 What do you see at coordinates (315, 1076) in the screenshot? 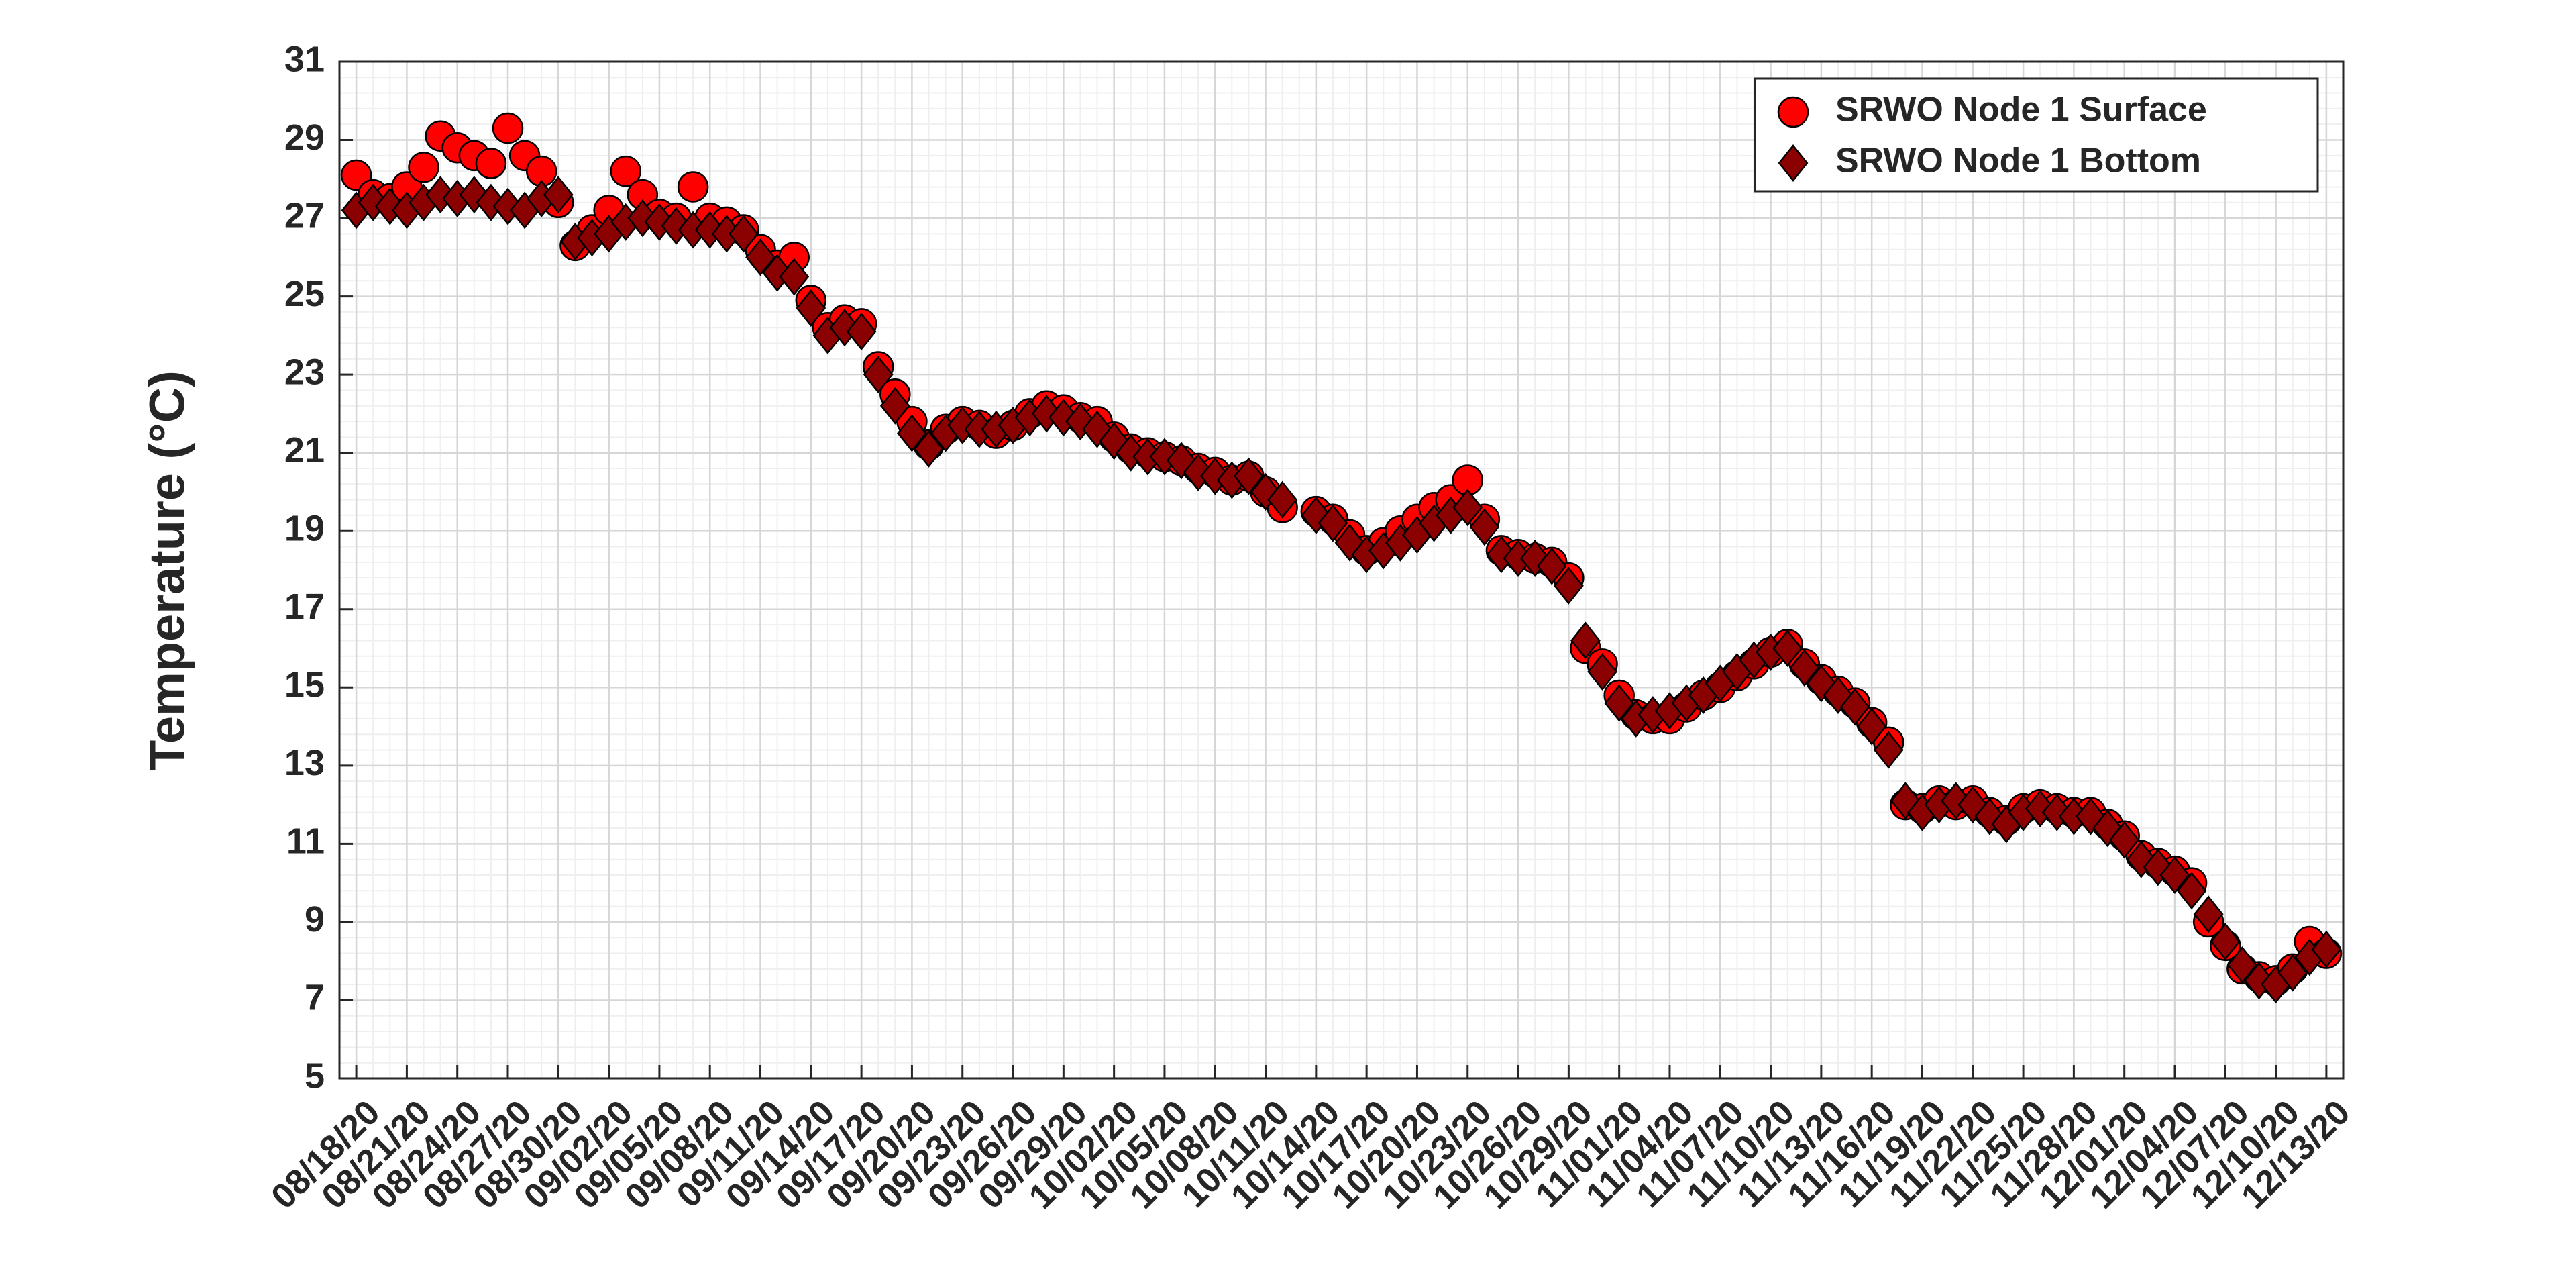
I see `y-tick-label: 5` at bounding box center [315, 1076].